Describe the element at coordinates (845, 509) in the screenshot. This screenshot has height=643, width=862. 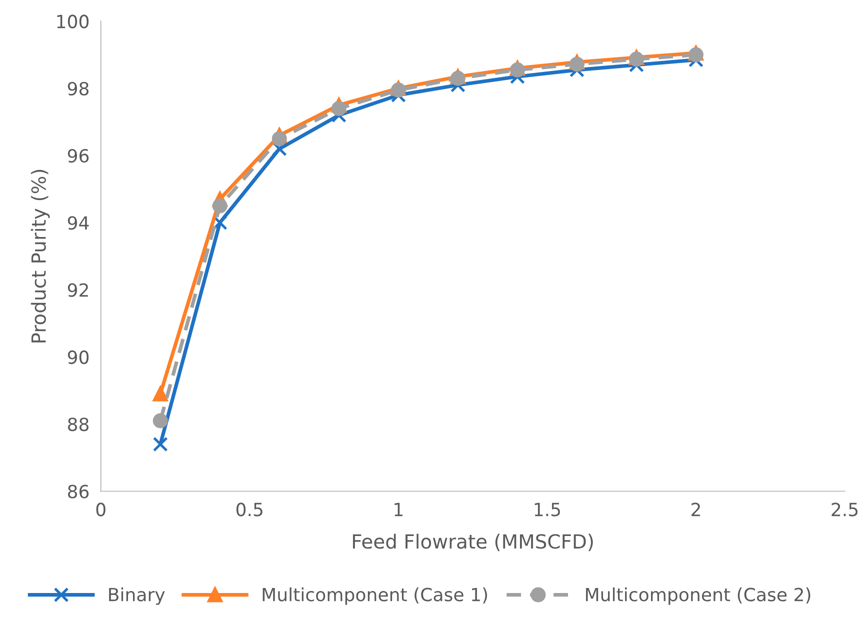
I see `x-tick-label: 2.5` at that location.